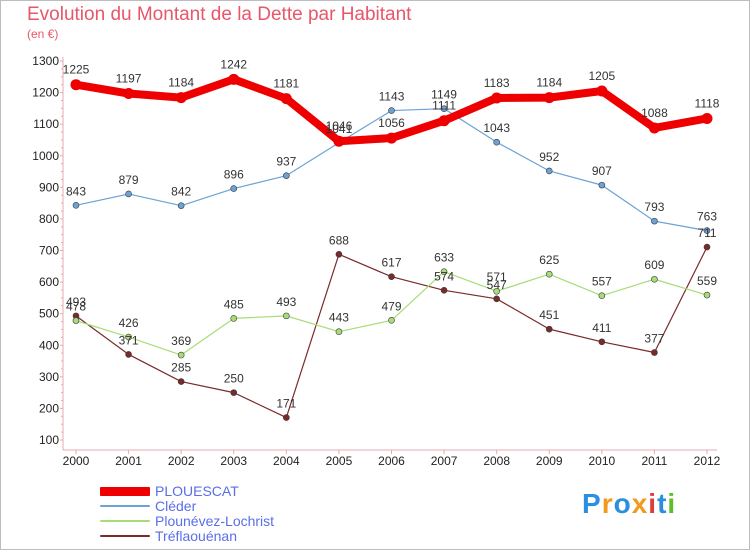 The width and height of the screenshot is (750, 550). I want to click on data-label-cleder: 937, so click(286, 162).